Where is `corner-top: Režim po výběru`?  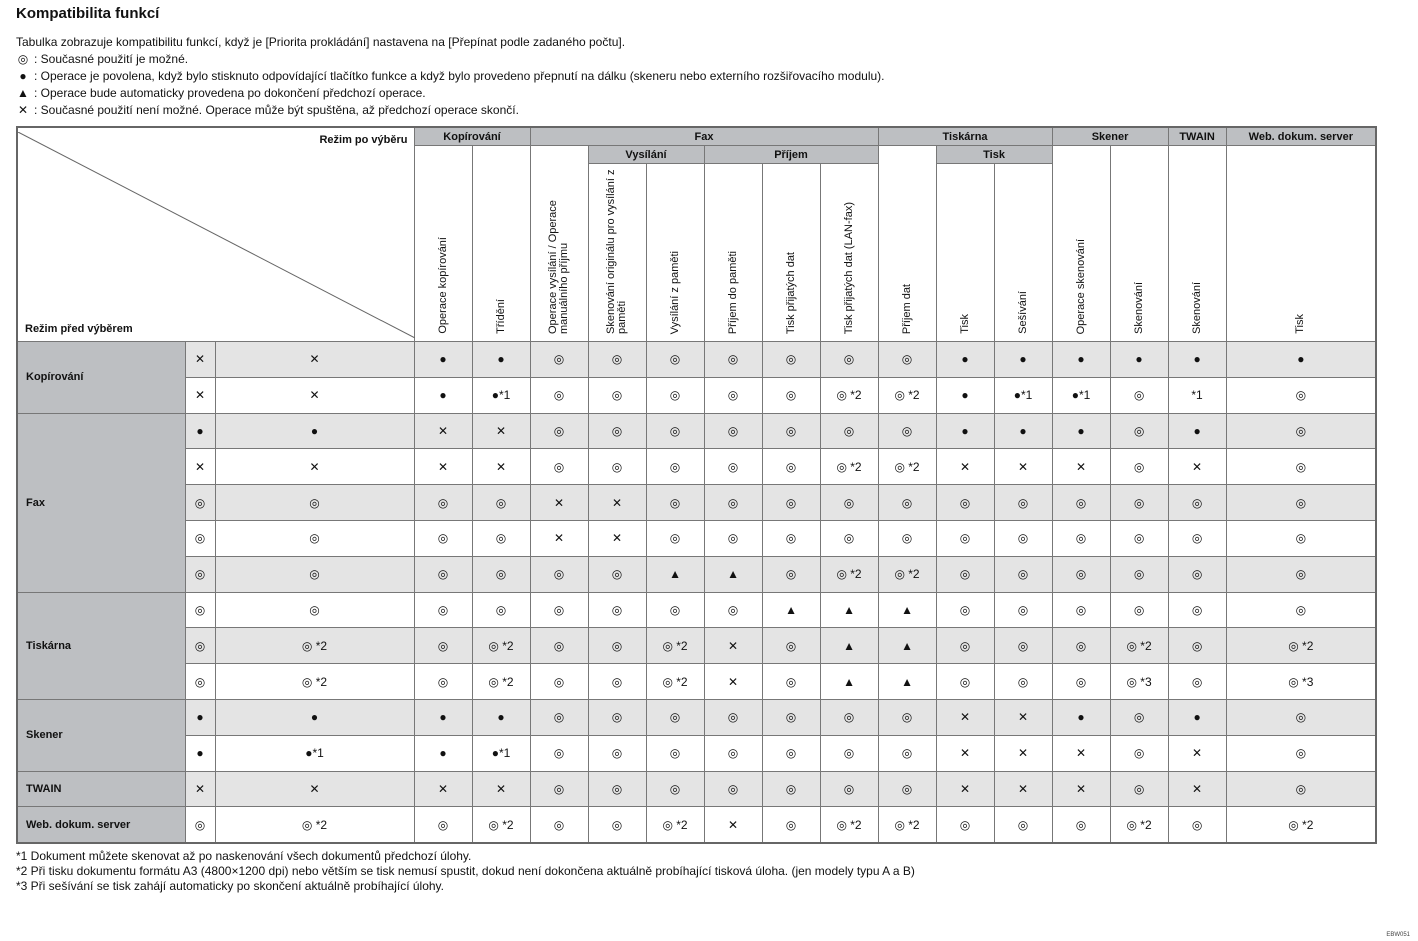 corner-top: Režim po výběru is located at coordinates (363, 139).